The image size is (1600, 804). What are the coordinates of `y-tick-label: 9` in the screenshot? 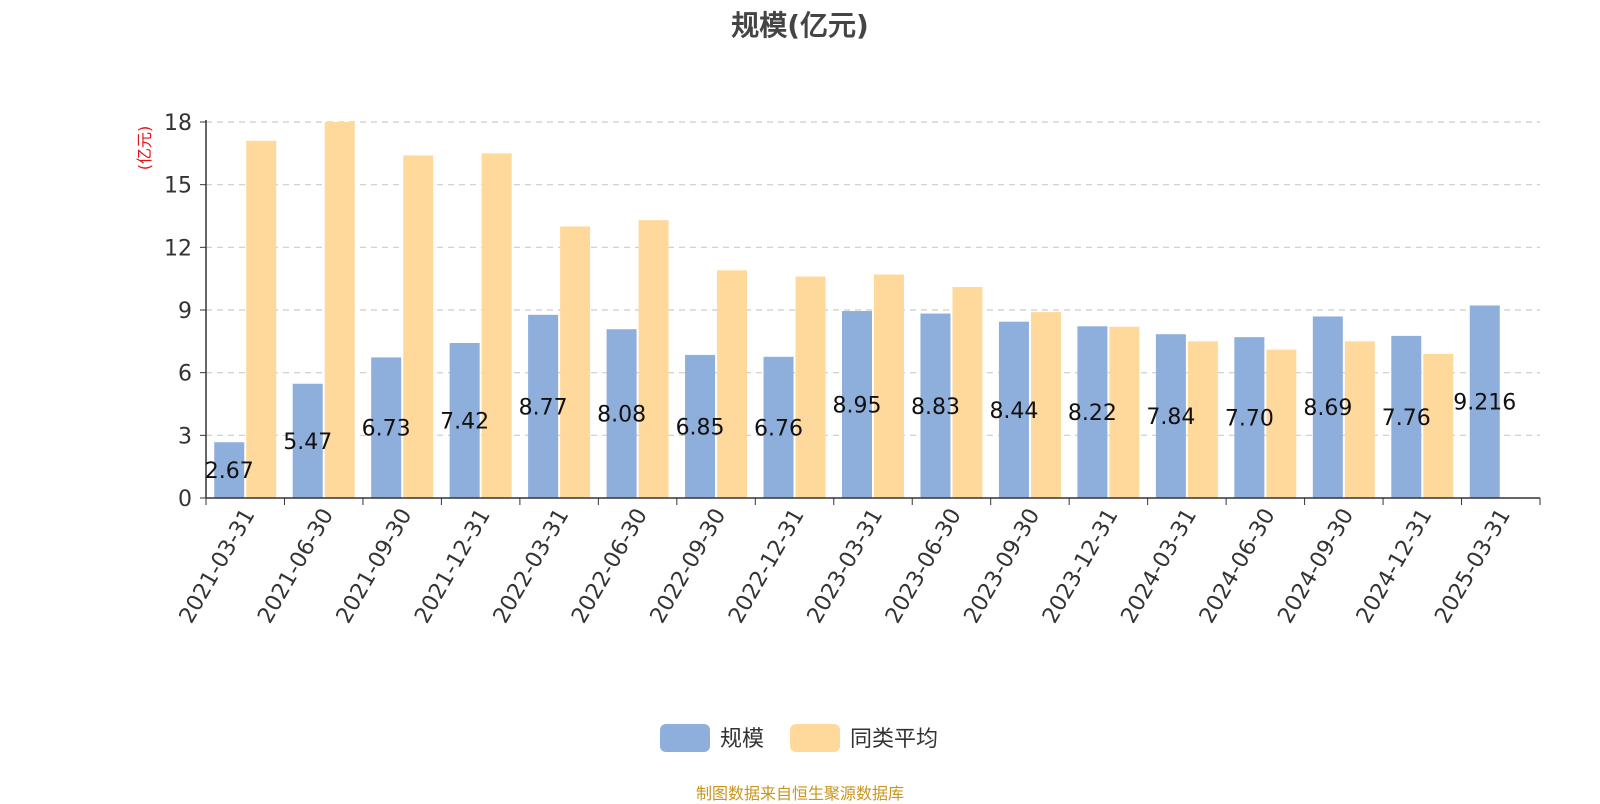 It's located at (185, 311).